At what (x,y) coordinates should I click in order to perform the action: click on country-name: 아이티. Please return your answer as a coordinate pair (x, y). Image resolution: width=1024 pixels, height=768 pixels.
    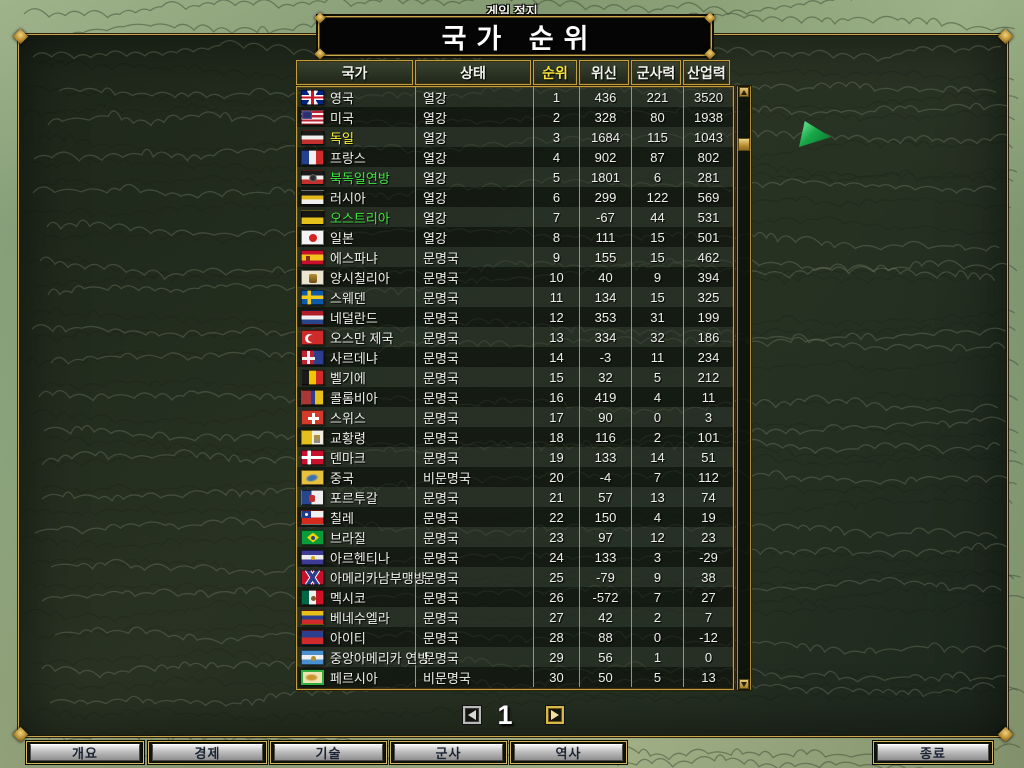
    Looking at the image, I should click on (348, 638).